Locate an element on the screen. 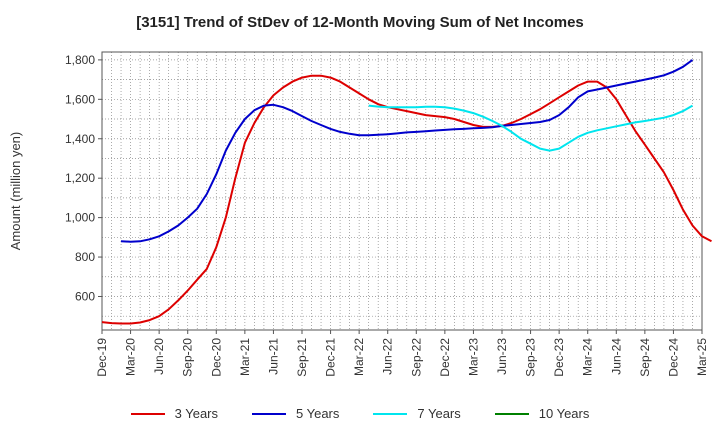  legend-item: 10 Years is located at coordinates (542, 413).